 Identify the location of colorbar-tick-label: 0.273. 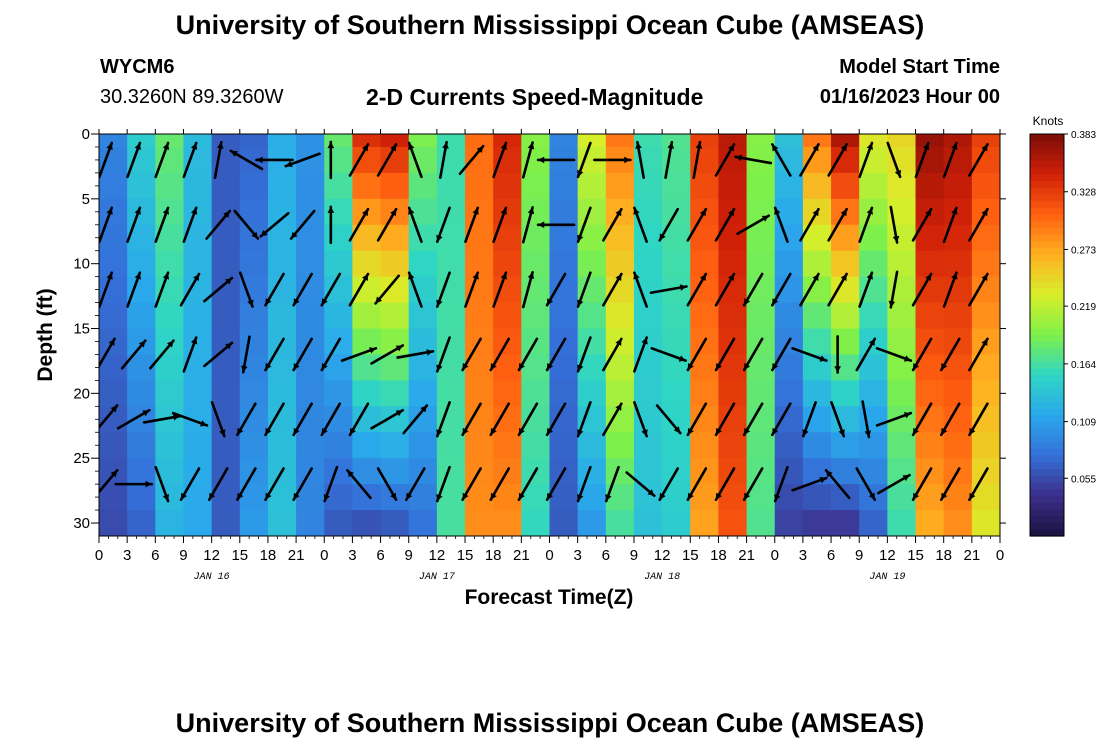
(1083, 250).